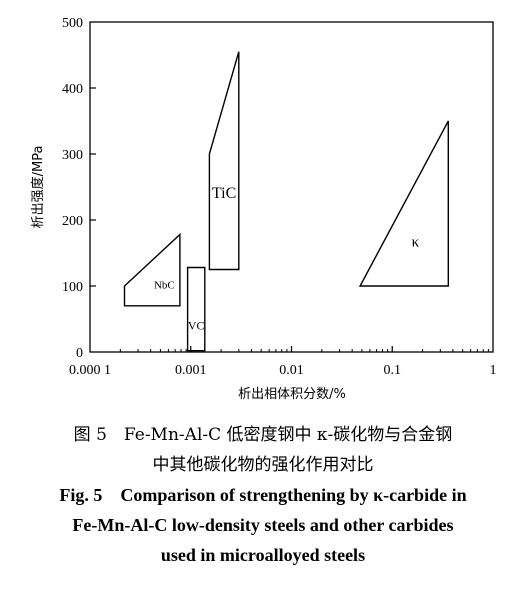 This screenshot has width=526, height=604. Describe the element at coordinates (38, 187) in the screenshot. I see `y-axis-title: 析出强度/MPa` at that location.